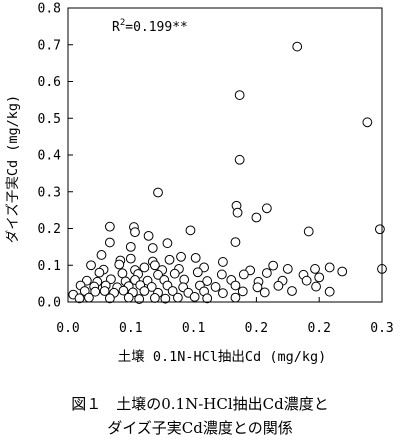 The image size is (400, 440). What do you see at coordinates (49, 119) in the screenshot?
I see `y-tick-label: 0.5` at bounding box center [49, 119].